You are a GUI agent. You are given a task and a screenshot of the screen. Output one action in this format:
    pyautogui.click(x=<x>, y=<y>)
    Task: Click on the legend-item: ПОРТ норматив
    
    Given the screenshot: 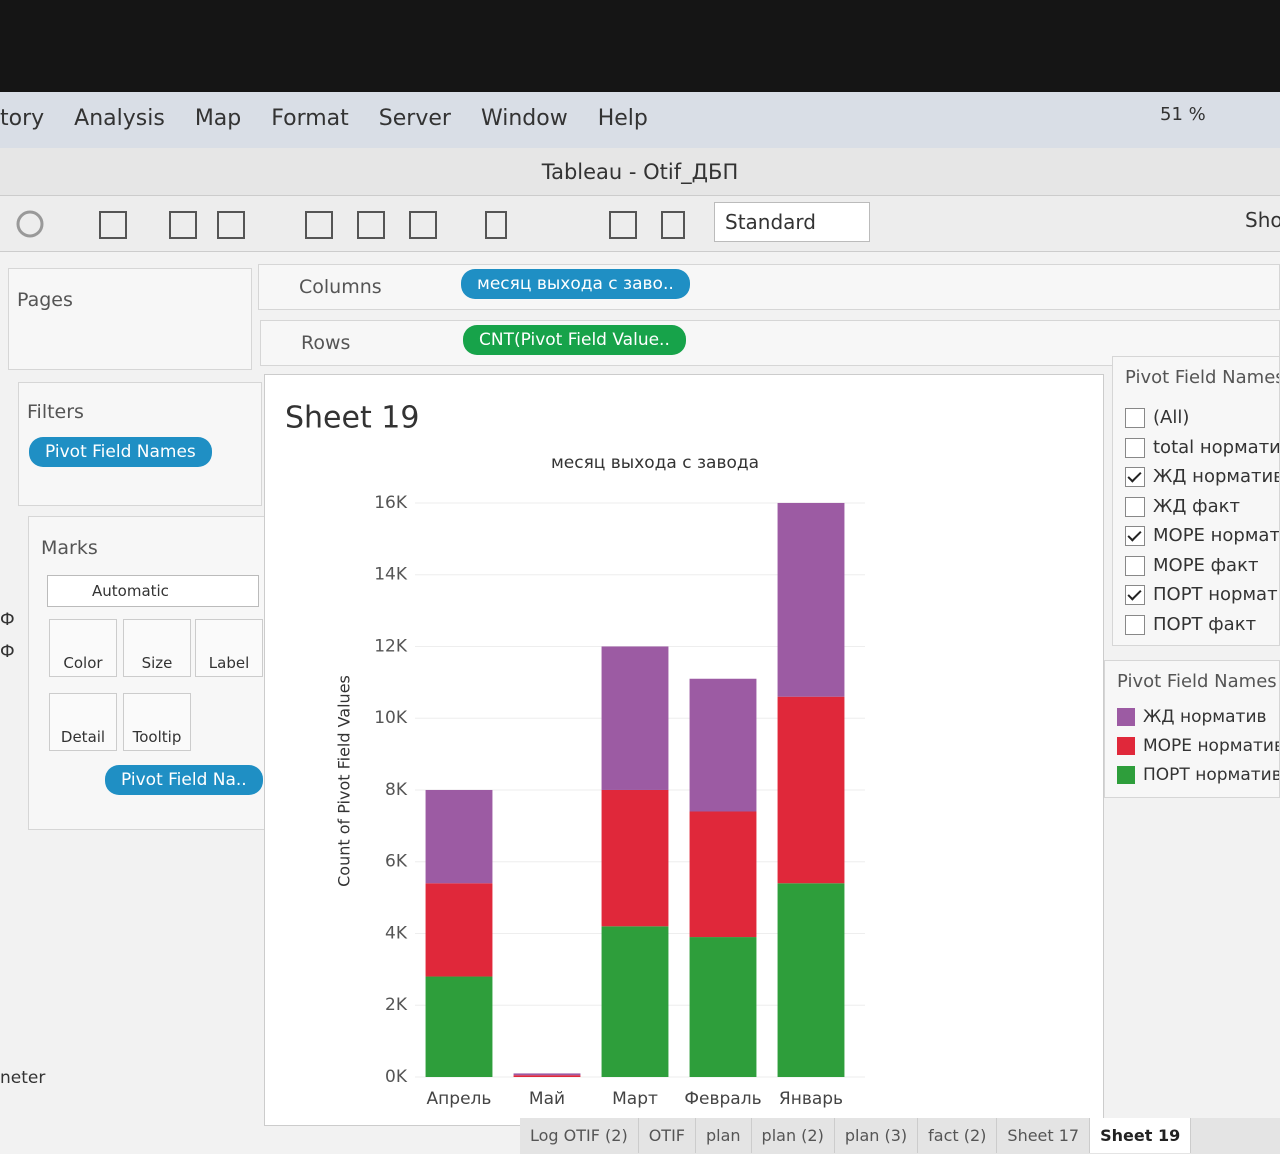 What is the action you would take?
    pyautogui.click(x=1198, y=779)
    